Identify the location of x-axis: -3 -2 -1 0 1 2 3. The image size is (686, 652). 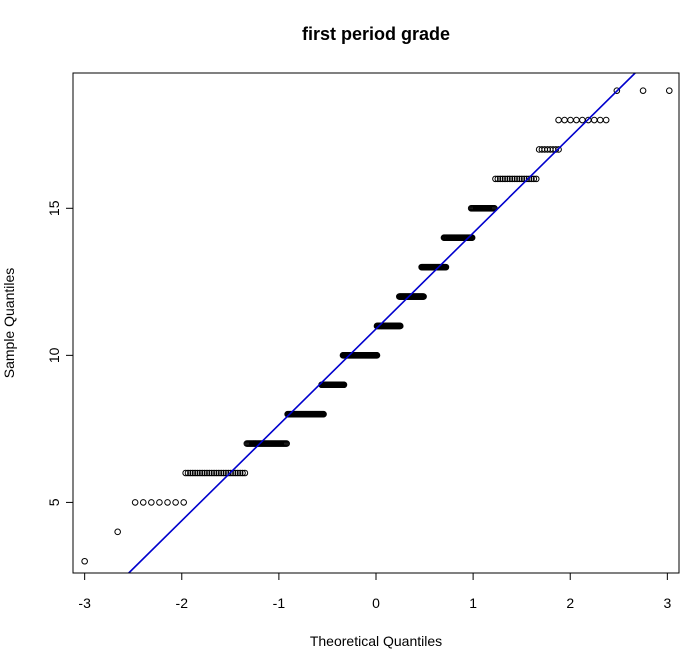
(374, 591).